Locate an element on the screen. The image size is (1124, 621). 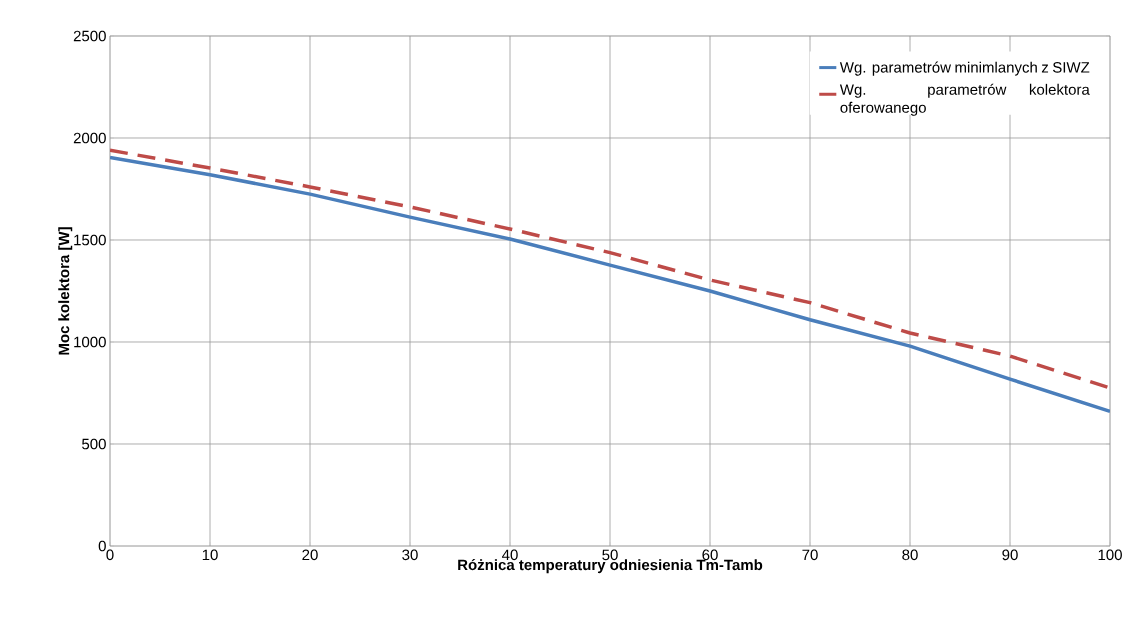
x-tick-label: 40 is located at coordinates (510, 555).